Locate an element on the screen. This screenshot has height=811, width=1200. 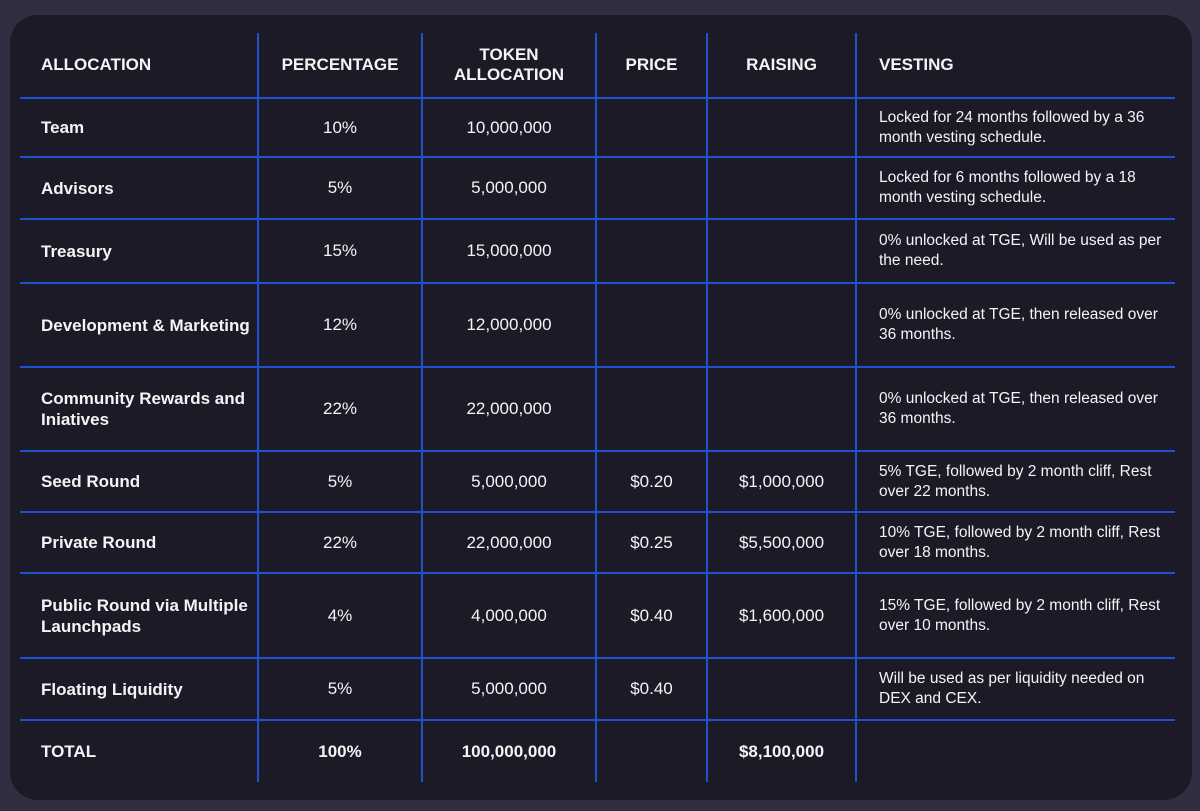
cell-raising: $1,000,000 is located at coordinates (781, 481).